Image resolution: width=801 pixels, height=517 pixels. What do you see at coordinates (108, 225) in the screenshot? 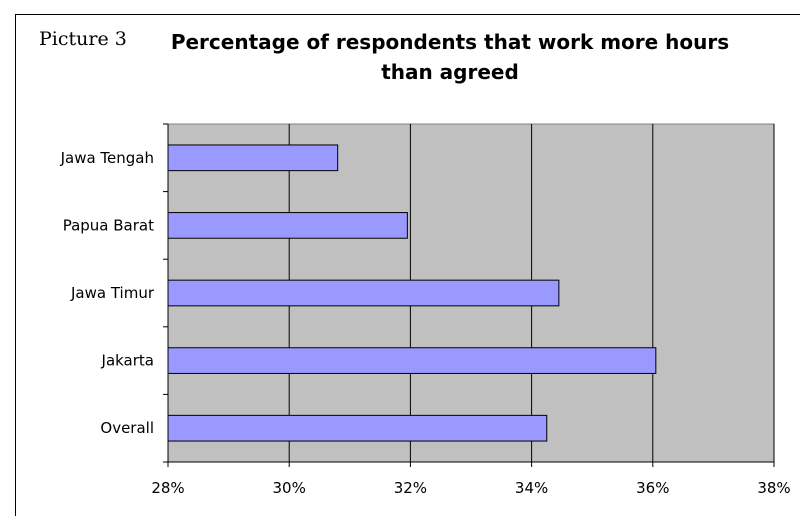
I see `category-label-1: Papua Barat` at bounding box center [108, 225].